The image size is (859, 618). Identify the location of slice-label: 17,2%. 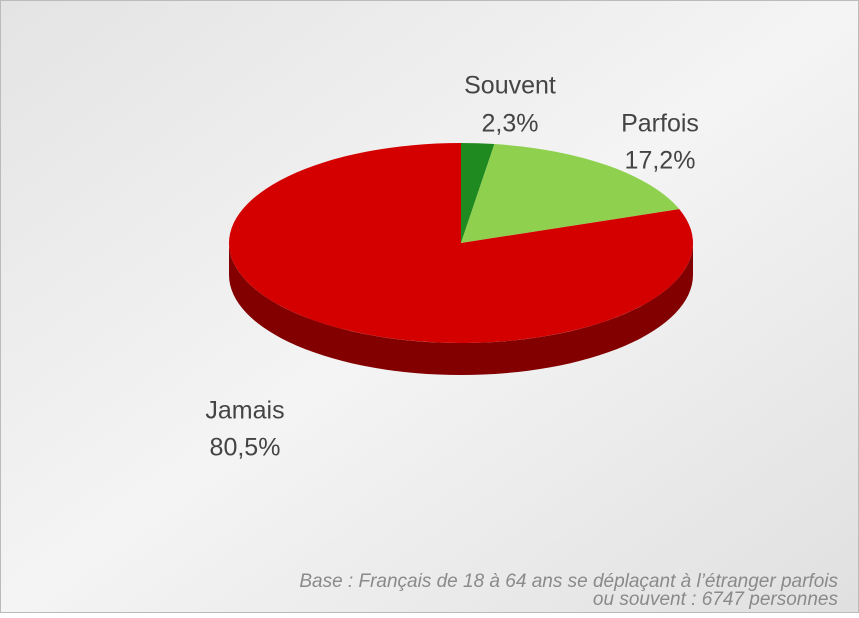
(660, 161).